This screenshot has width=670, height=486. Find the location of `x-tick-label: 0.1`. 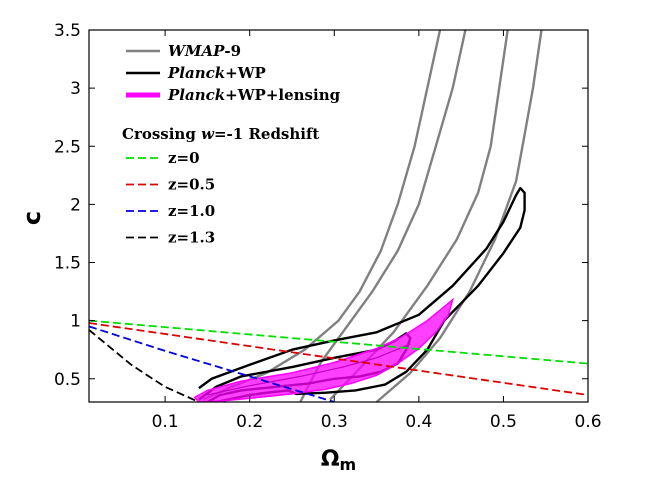

x-tick-label: 0.1 is located at coordinates (165, 422).